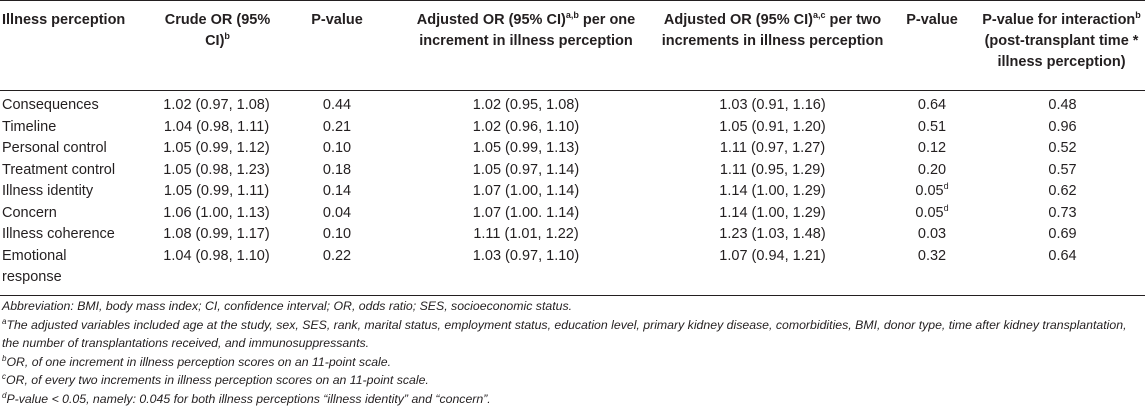  Describe the element at coordinates (216, 169) in the screenshot. I see `crude-or-cell: 1.05 (0.98, 1.23)` at that location.